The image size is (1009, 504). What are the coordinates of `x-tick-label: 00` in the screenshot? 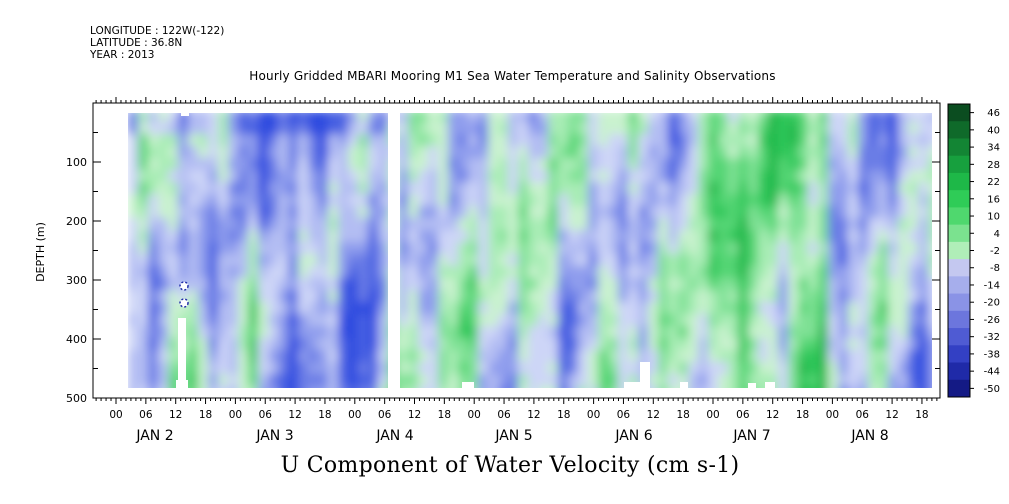 It's located at (593, 415).